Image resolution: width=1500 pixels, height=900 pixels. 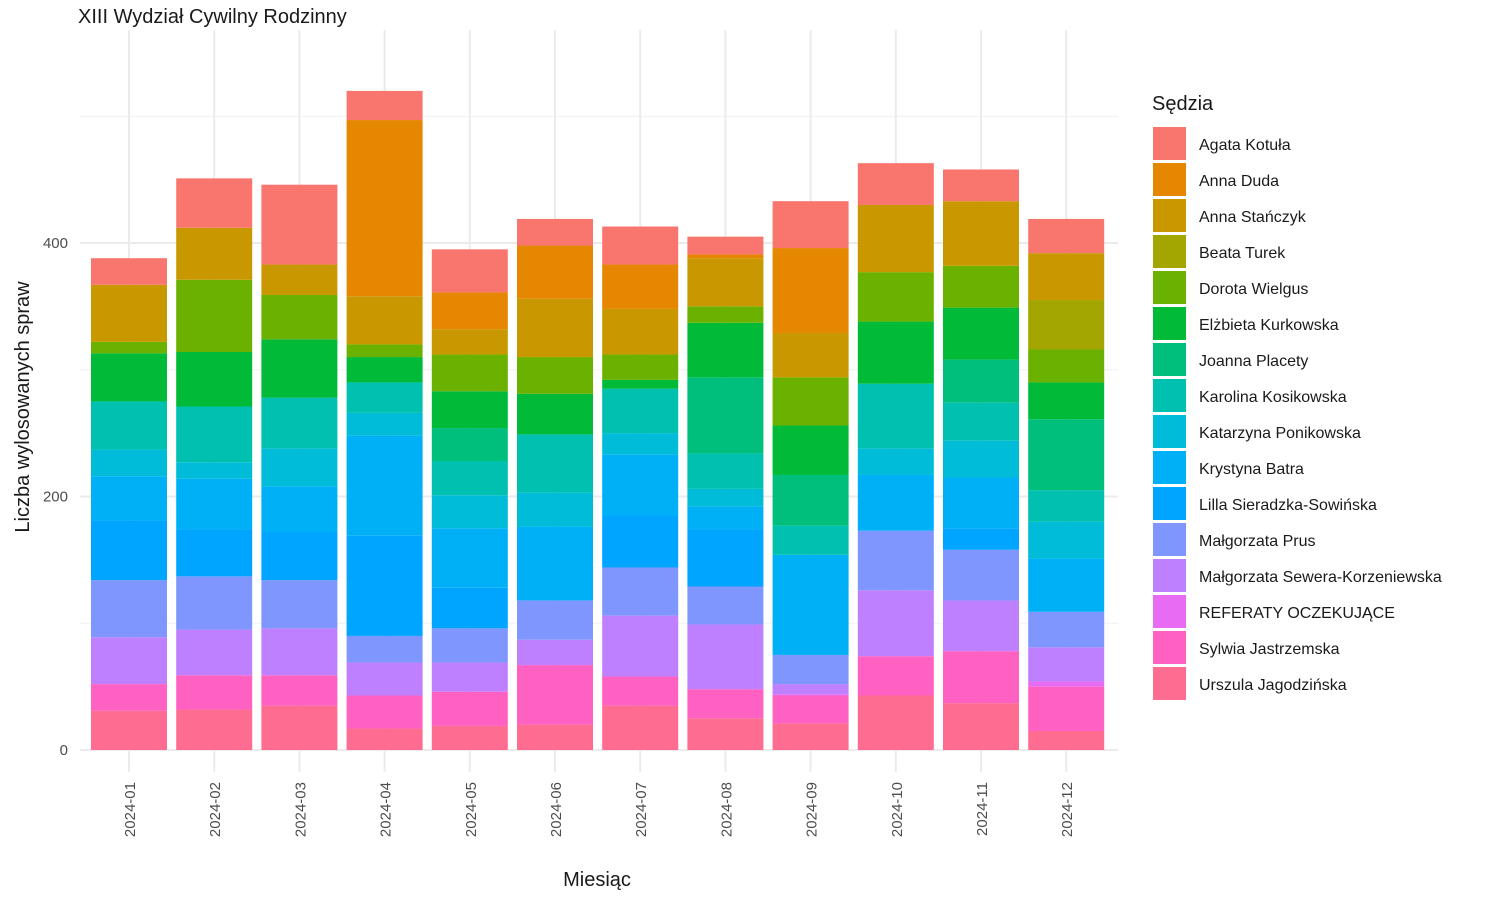 What do you see at coordinates (1257, 541) in the screenshot?
I see `legend-label: Małgorzata Prus` at bounding box center [1257, 541].